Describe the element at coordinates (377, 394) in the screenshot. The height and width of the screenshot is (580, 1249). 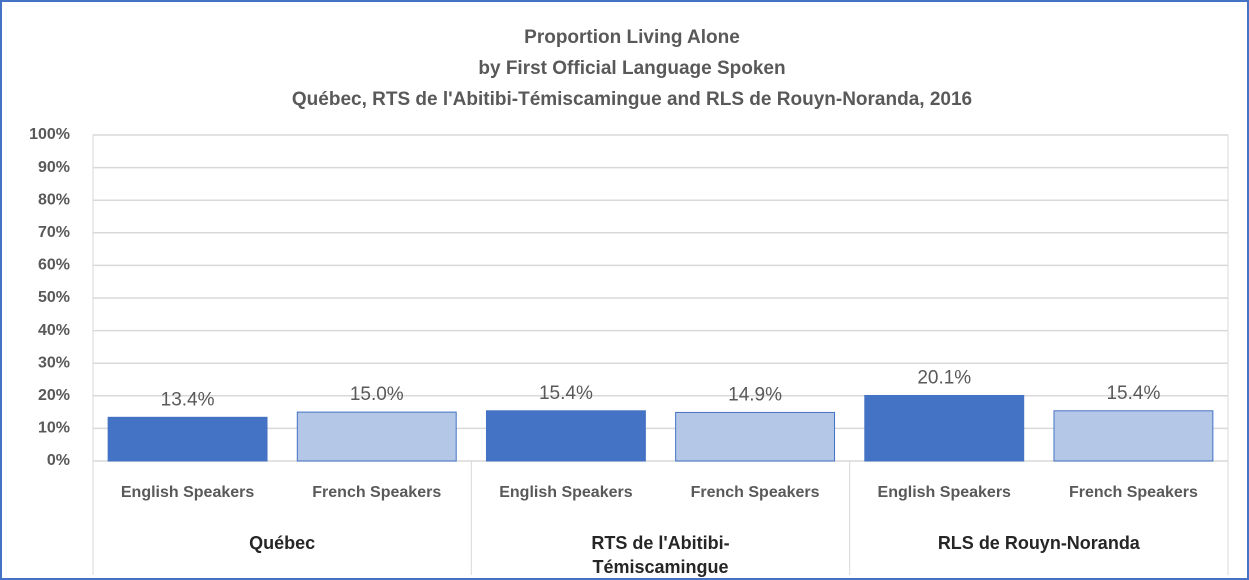
I see `value-label: 15.0%` at that location.